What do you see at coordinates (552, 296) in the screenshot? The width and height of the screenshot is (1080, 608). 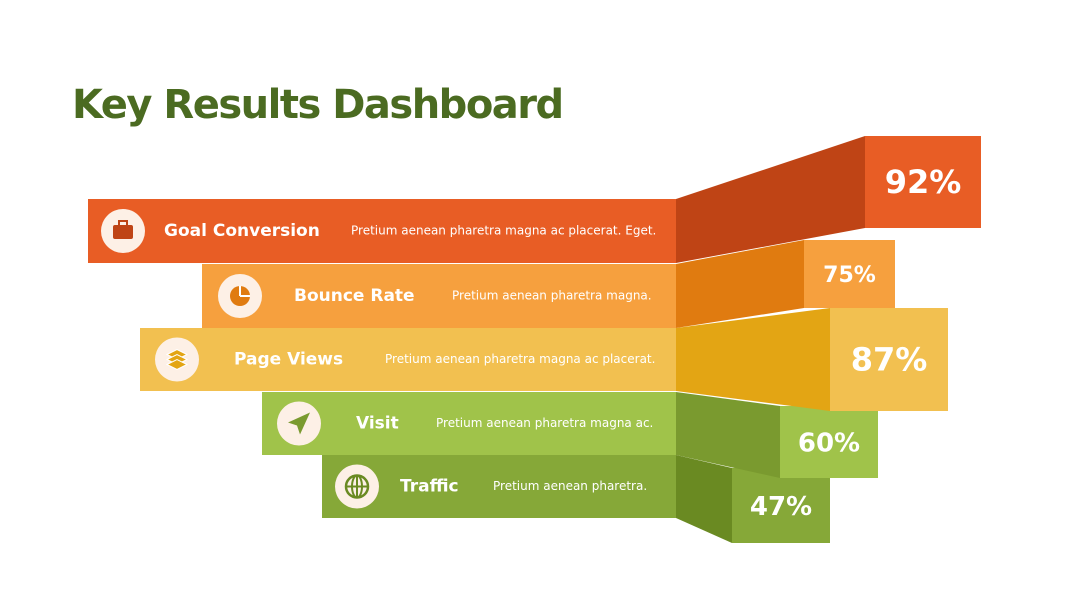 I see `item-description: Pretium aenean pharetra magna.` at bounding box center [552, 296].